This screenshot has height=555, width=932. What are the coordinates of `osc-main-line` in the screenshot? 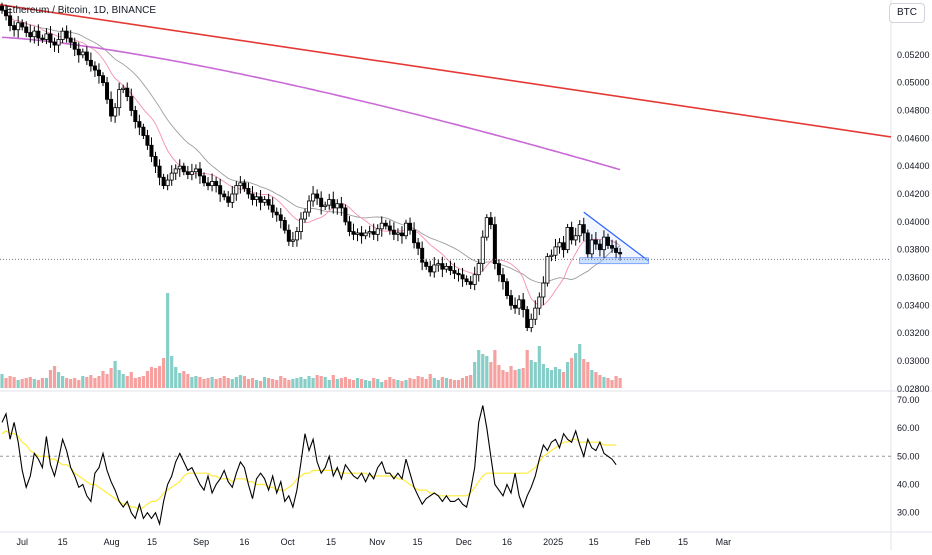 It's located at (309, 466).